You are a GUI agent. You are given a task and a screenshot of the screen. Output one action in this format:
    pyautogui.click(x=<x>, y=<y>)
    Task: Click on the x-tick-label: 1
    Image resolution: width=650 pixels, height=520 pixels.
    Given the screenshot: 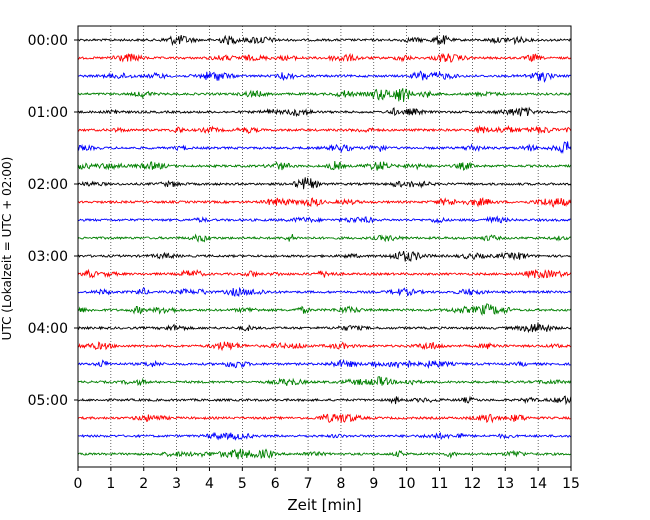 What is the action you would take?
    pyautogui.click(x=110, y=484)
    